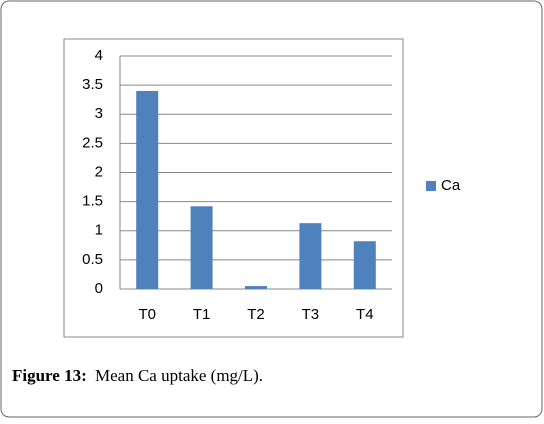 Image resolution: width=544 pixels, height=424 pixels. What do you see at coordinates (179, 375) in the screenshot?
I see `caption: Mean Ca uptake (mg/L).` at bounding box center [179, 375].